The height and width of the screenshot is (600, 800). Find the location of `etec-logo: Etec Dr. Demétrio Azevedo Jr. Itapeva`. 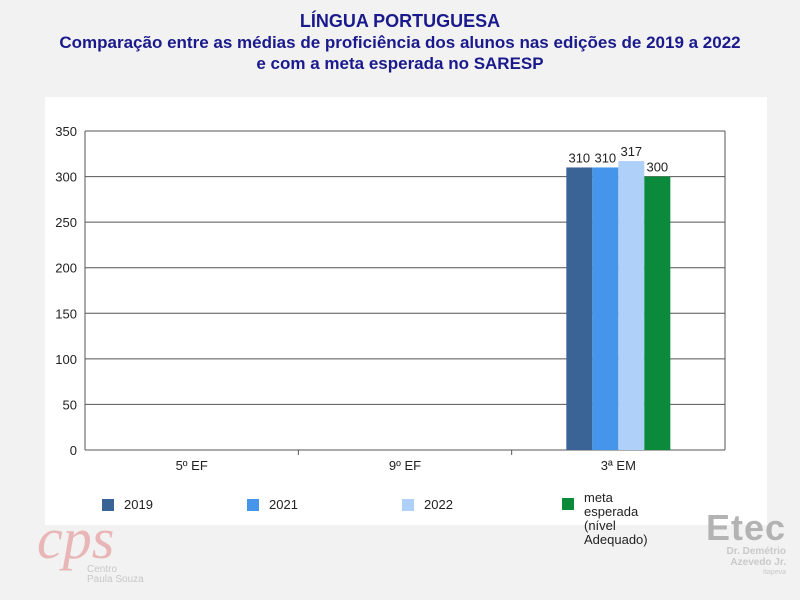

etec-logo: Etec Dr. Demétrio Azevedo Jr. Itapeva is located at coordinates (731, 543).